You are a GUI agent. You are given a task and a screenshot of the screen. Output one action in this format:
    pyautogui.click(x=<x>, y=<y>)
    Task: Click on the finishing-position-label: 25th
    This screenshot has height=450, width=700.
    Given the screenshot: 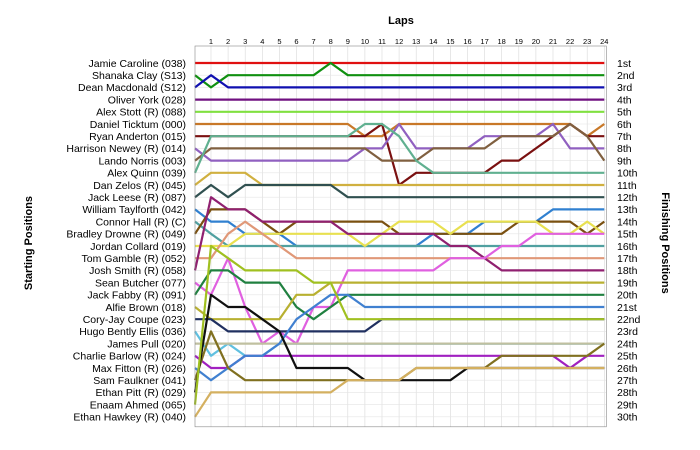 What is the action you would take?
    pyautogui.click(x=627, y=357)
    